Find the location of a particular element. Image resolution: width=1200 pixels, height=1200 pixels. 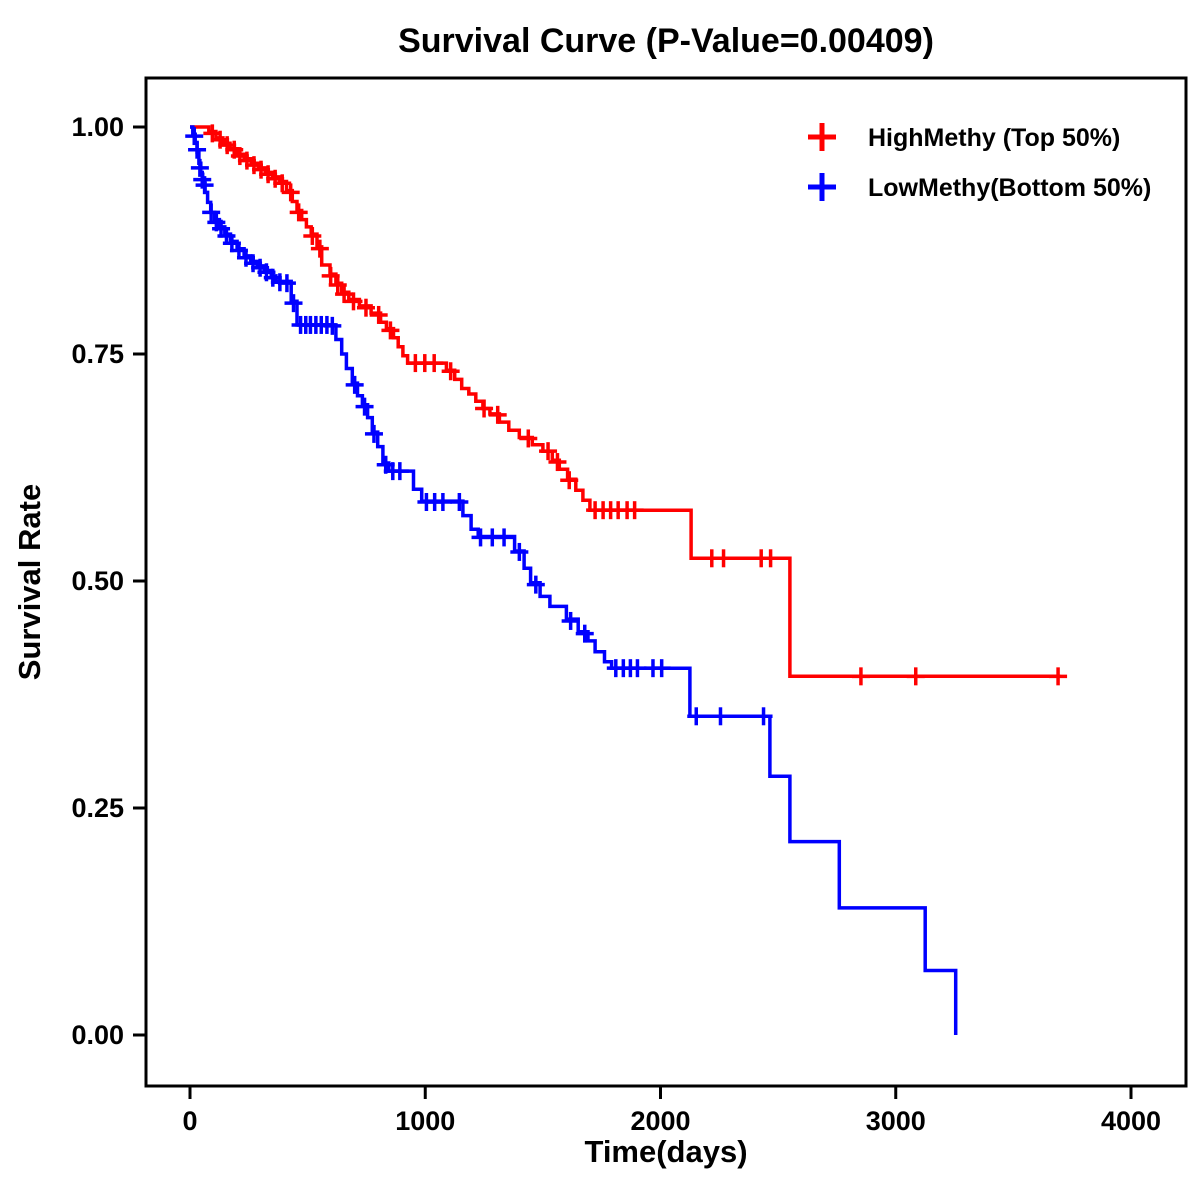

y-axis-label: Survival Rate is located at coordinates (29, 582).